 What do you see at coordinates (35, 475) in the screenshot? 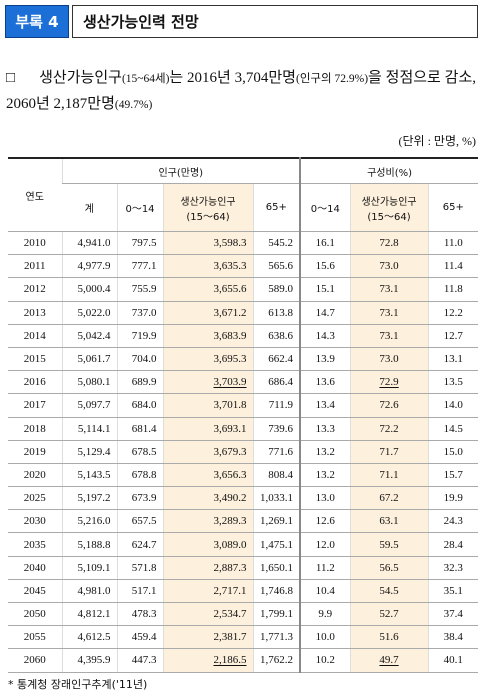
I see `year-cell: 2020` at bounding box center [35, 475].